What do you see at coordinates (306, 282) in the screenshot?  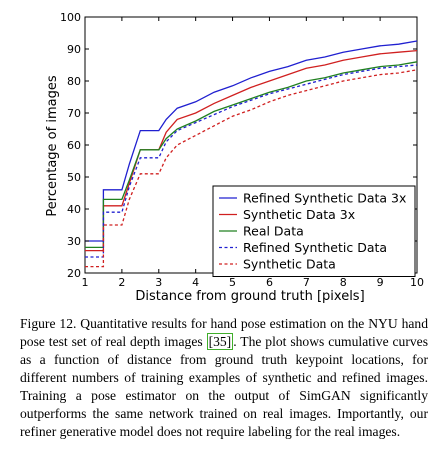 I see `x-tick-label: 7` at bounding box center [306, 282].